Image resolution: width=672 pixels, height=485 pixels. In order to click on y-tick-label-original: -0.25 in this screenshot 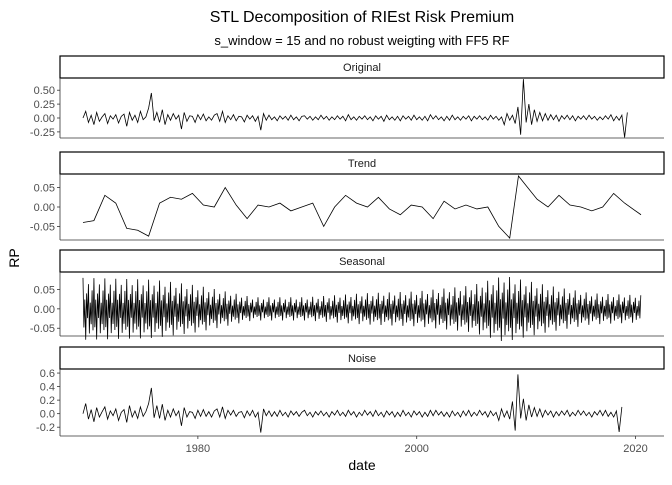, I will do `click(42, 133)`.